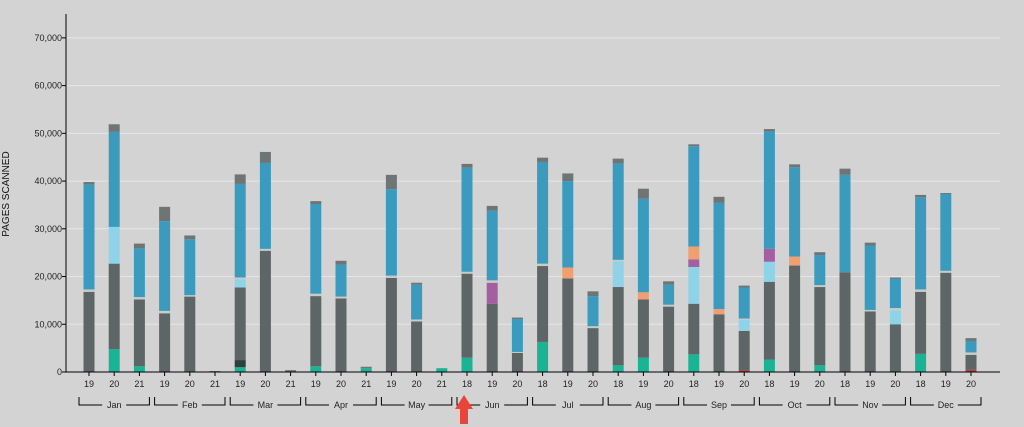  What do you see at coordinates (643, 403) in the screenshot?
I see `month-group: Aug` at bounding box center [643, 403].